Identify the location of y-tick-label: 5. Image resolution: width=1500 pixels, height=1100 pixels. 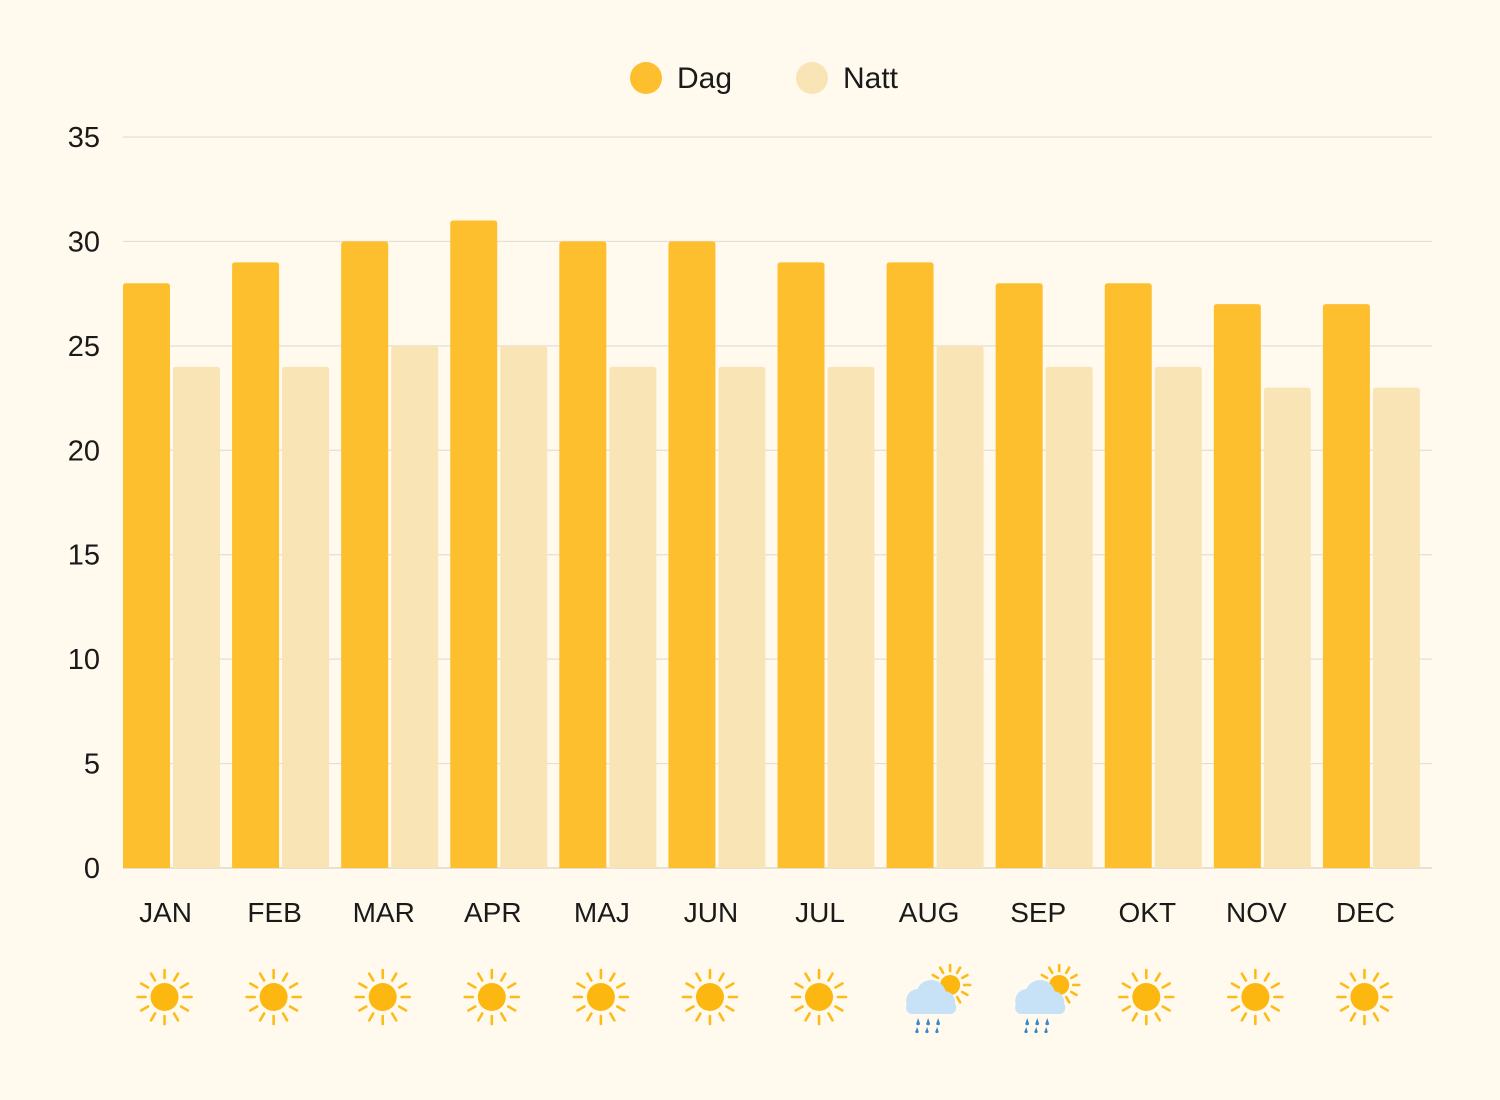
(92, 765).